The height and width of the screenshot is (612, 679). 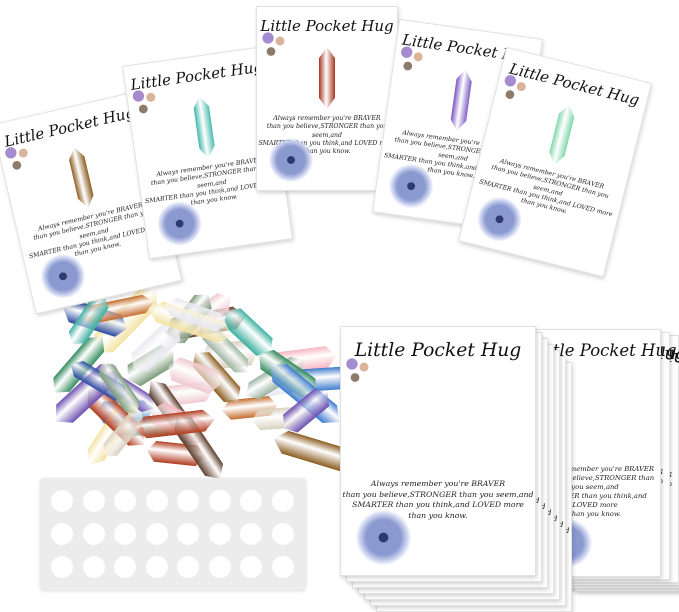 I want to click on crystal-tiger-eye, so click(x=81, y=178).